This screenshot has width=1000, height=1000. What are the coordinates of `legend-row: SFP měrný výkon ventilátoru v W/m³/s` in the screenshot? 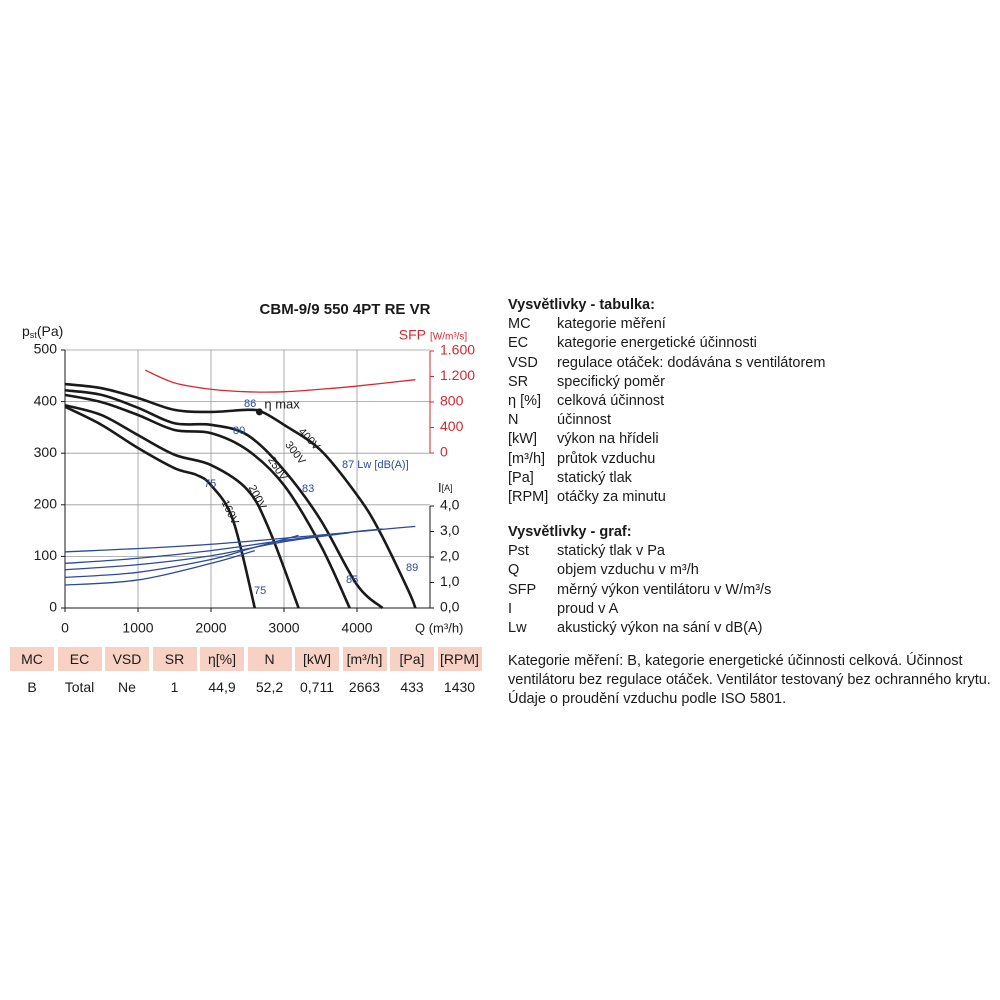 It's located at (639, 590).